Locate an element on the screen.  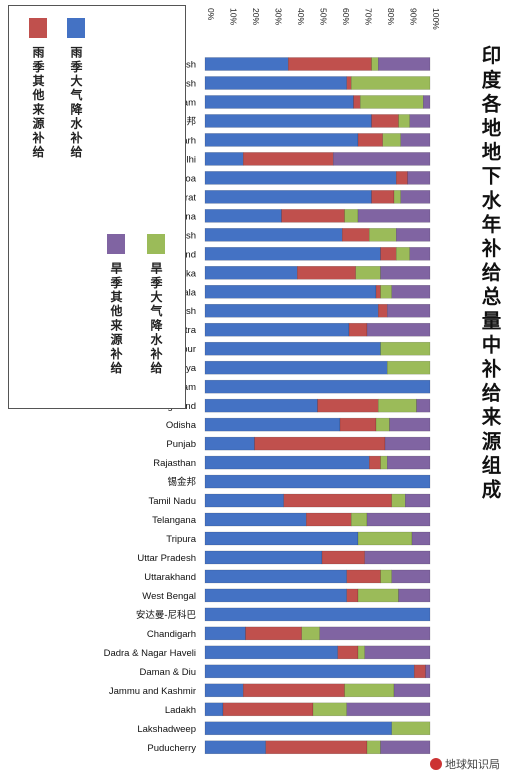
x-tick-label: 90% is located at coordinates (414, 16).